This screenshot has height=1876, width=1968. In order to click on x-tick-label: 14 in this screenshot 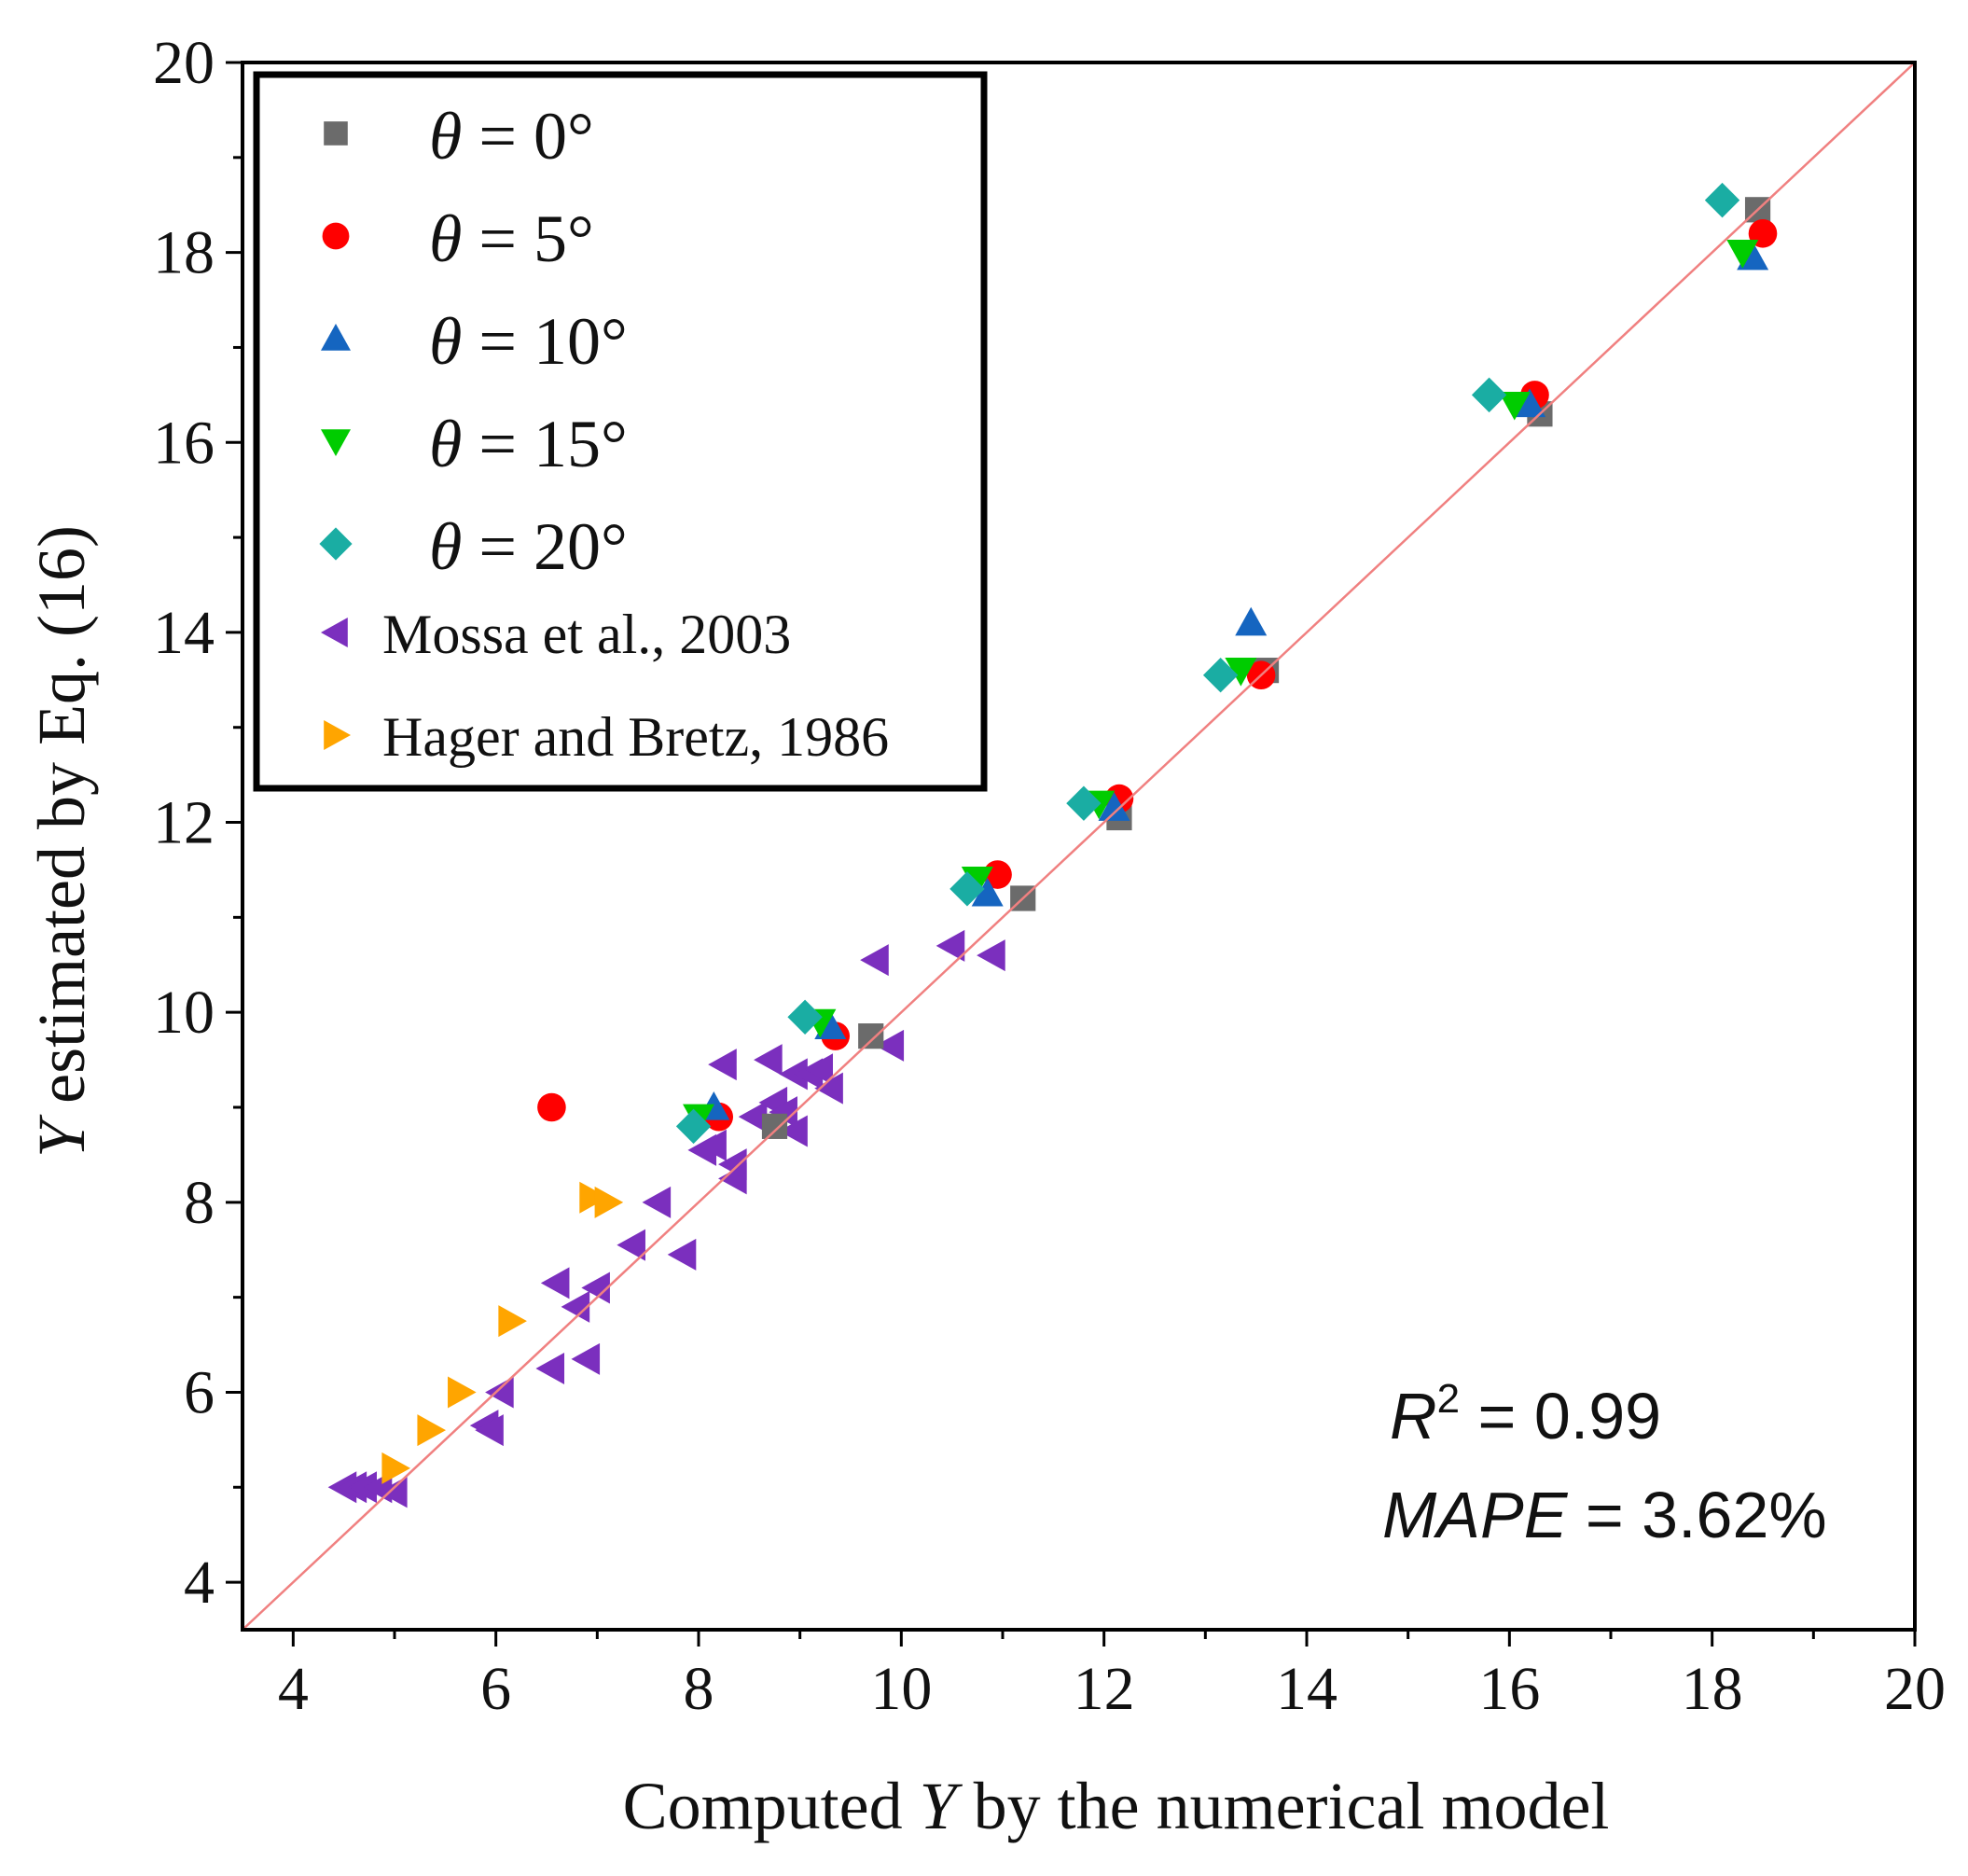, I will do `click(1306, 1689)`.